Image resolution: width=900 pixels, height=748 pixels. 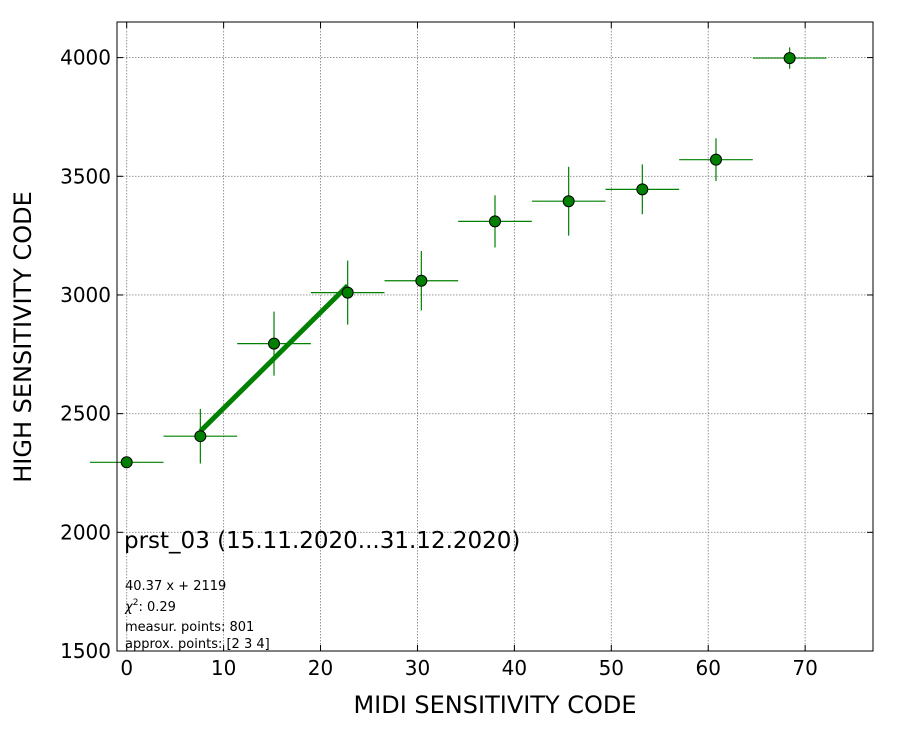 What do you see at coordinates (197, 644) in the screenshot?
I see `annotation-approx-points: approx. points: [2 3 4]` at bounding box center [197, 644].